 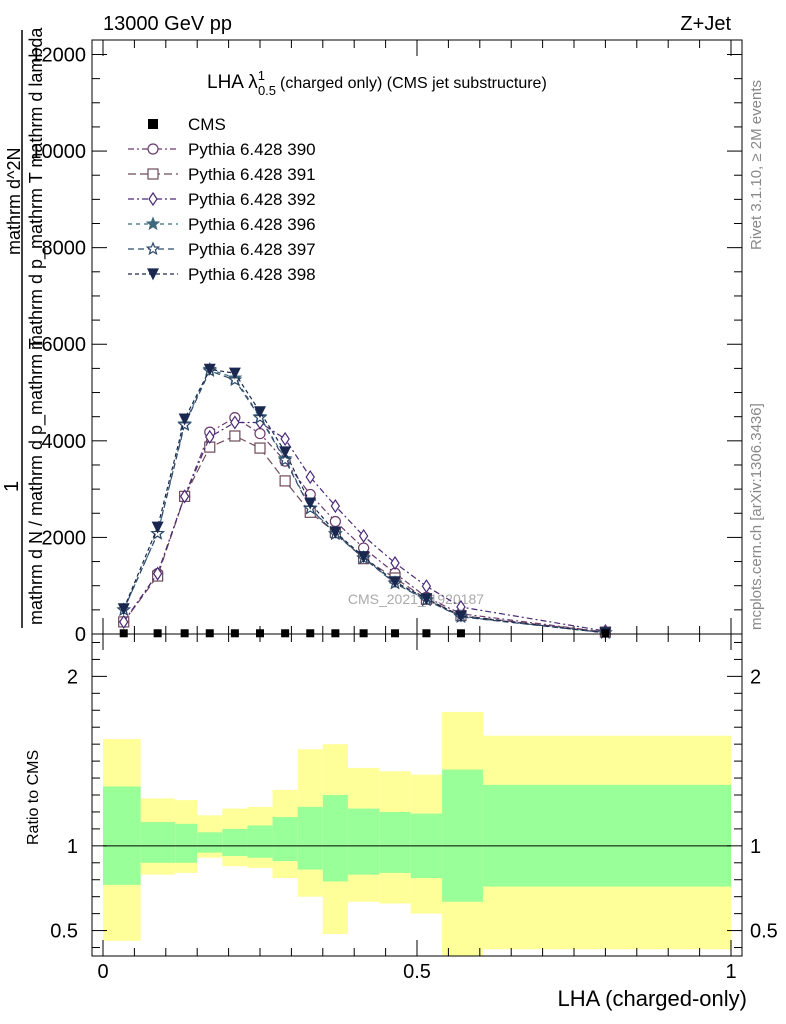 I want to click on ylabel-numerator: 1, so click(x=12, y=486).